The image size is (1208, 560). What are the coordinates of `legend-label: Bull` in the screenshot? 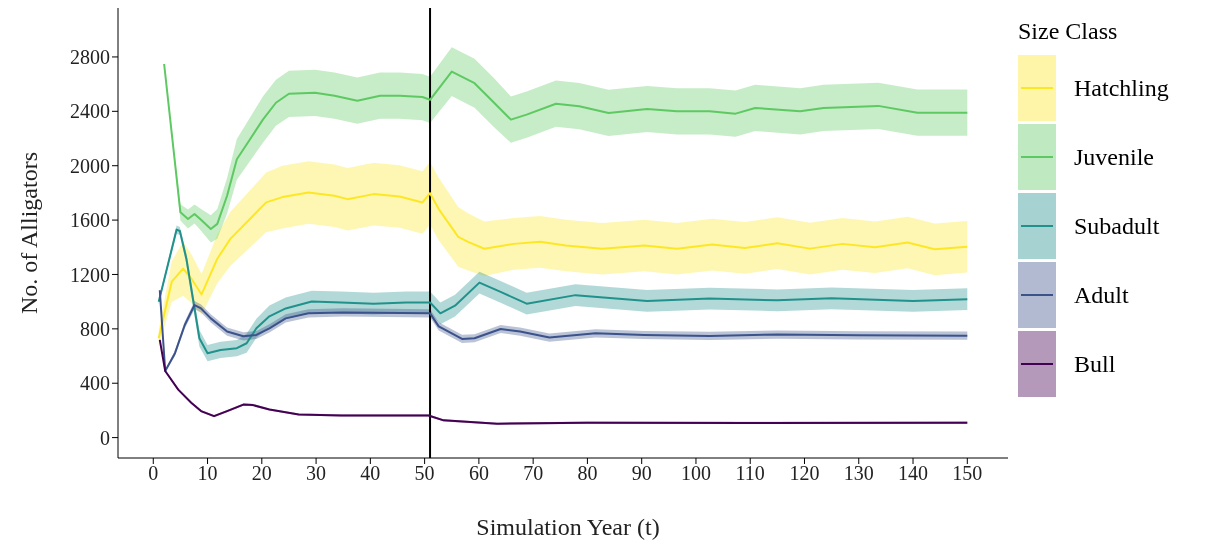 It's located at (1095, 364).